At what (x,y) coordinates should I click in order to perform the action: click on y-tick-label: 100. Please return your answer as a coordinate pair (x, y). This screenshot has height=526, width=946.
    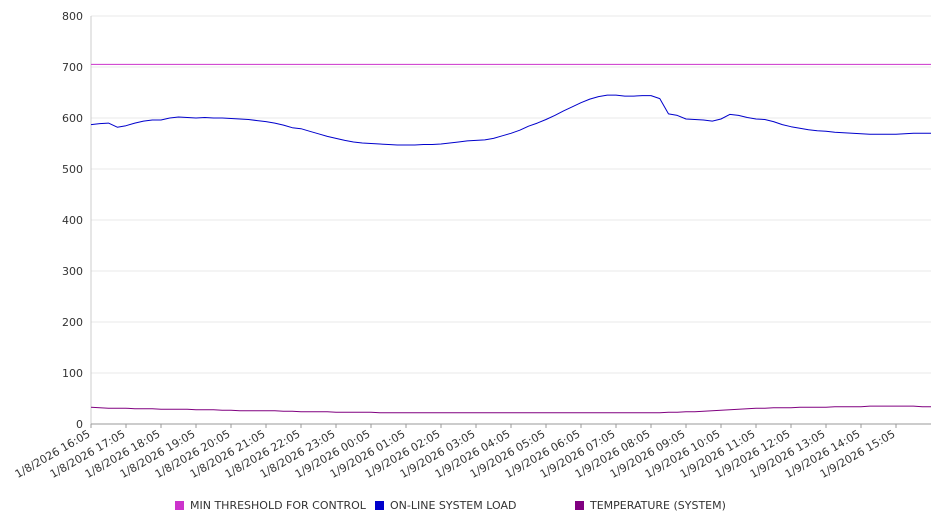
    Looking at the image, I should click on (72, 373).